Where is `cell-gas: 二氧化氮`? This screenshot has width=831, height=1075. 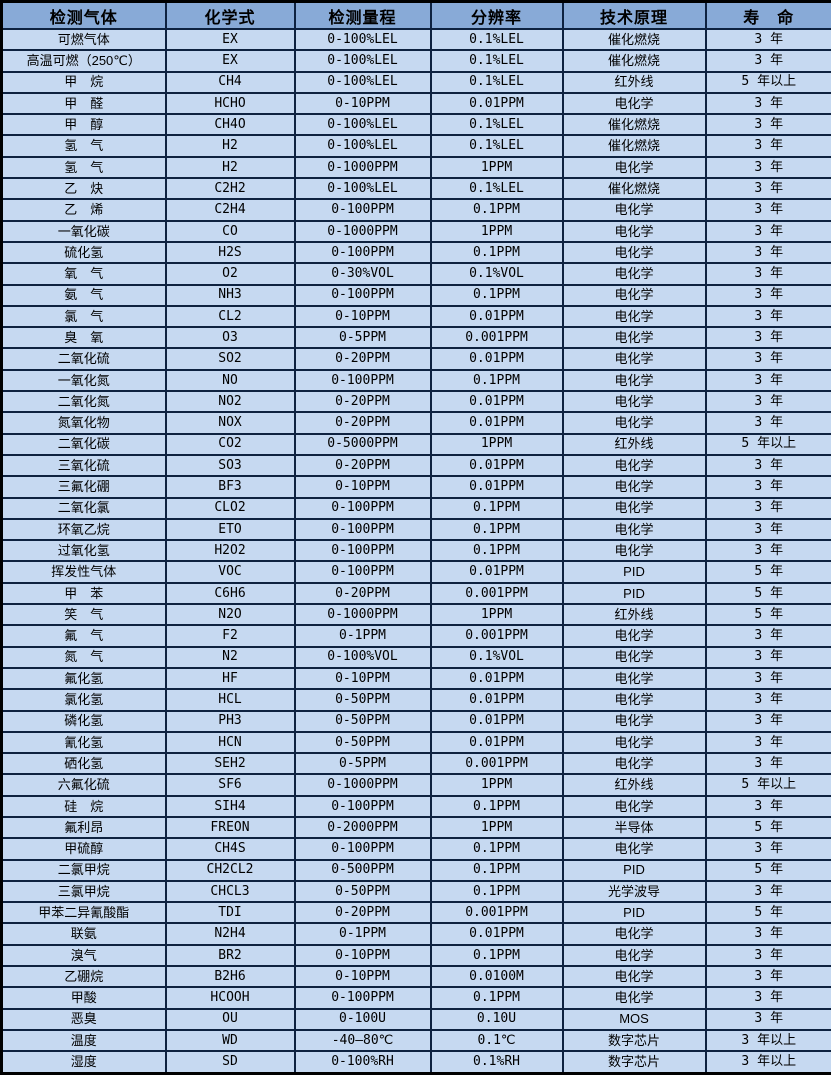
cell-gas: 二氧化氮 is located at coordinates (83, 402).